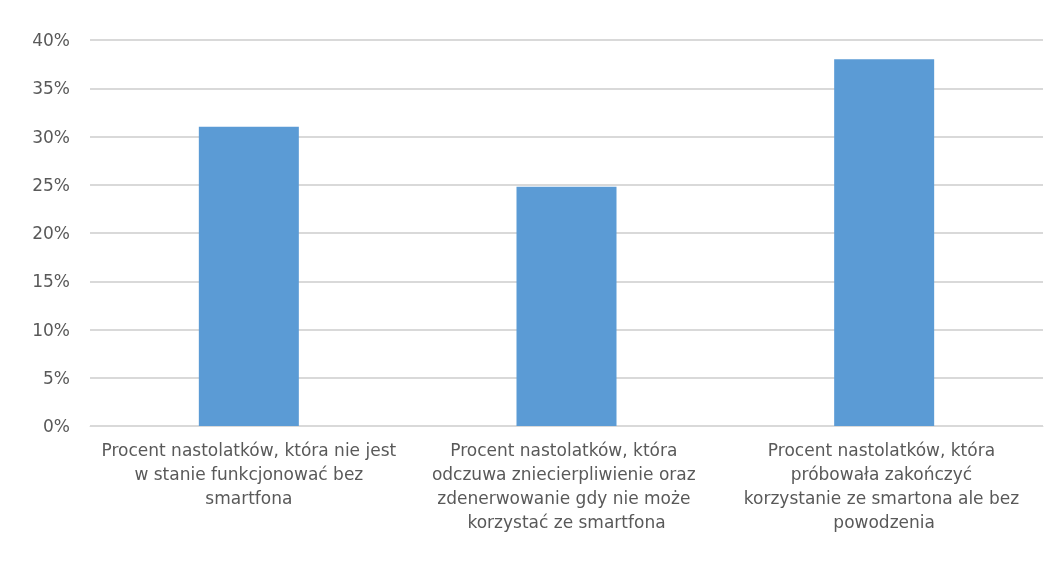 Image resolution: width=1059 pixels, height=570 pixels. What do you see at coordinates (884, 486) in the screenshot?
I see `x-tick-label: Procent nastolatków, która próbowała zakończyć korzystanie ze smartona ale bez powodzenia` at bounding box center [884, 486].